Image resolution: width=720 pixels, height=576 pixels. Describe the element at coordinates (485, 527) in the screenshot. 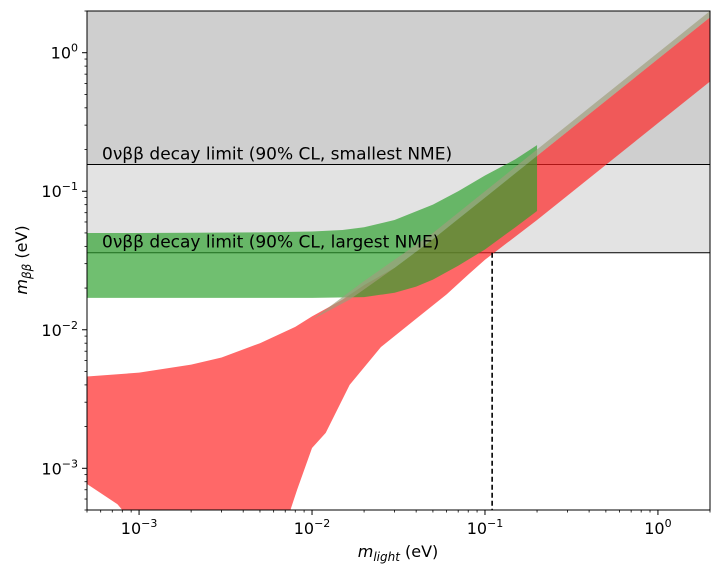

I see `x-tick-label-2: 10⁻¹` at that location.